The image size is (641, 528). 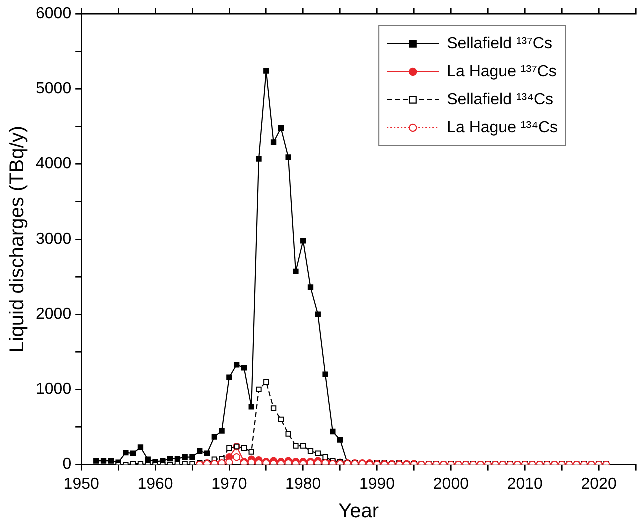 What do you see at coordinates (54, 13) in the screenshot?
I see `y-tick-label: 6000` at bounding box center [54, 13].